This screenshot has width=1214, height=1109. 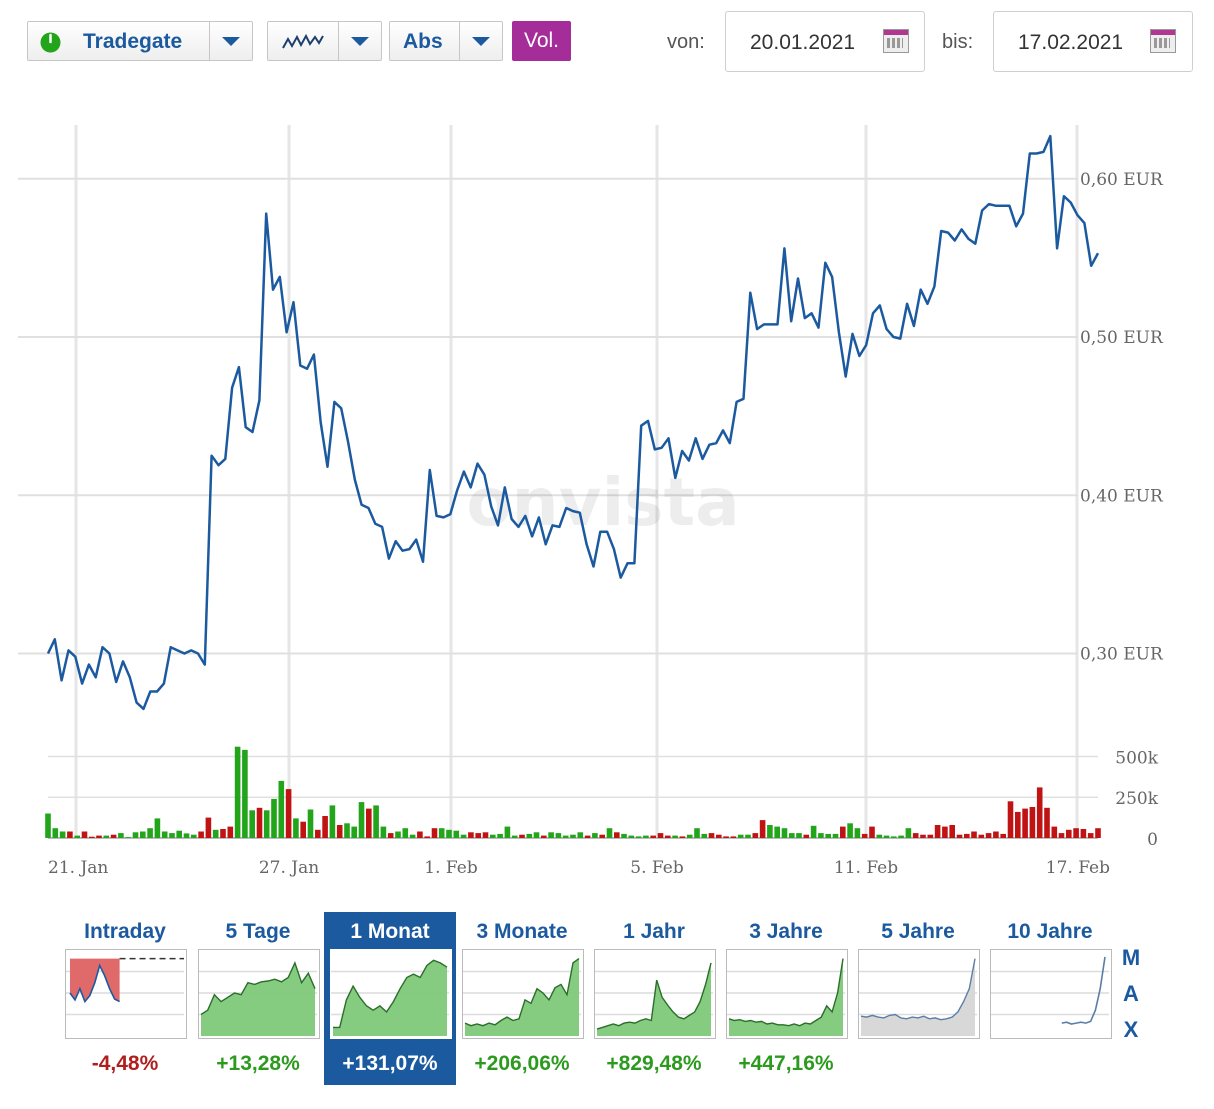 I want to click on period-change-value: +13,28%, so click(x=258, y=1063).